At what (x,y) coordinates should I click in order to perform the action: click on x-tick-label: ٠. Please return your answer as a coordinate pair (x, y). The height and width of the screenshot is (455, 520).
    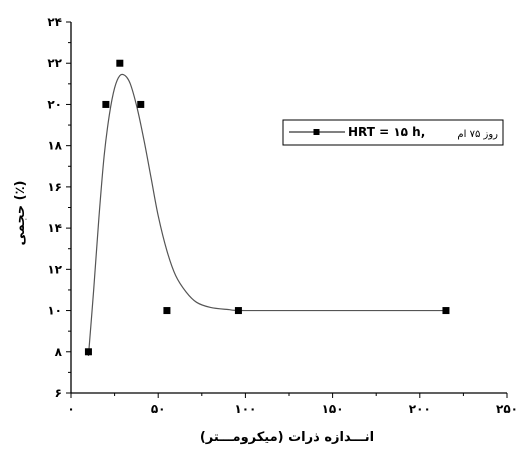
    Looking at the image, I should click on (70, 409).